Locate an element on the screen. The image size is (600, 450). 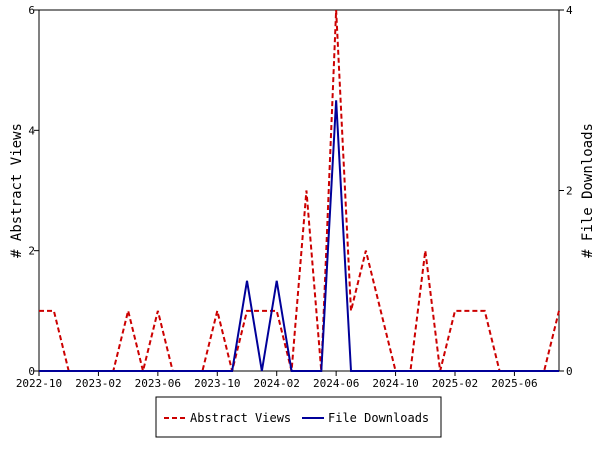
y-right-tick-label: 4 is located at coordinates (569, 10).